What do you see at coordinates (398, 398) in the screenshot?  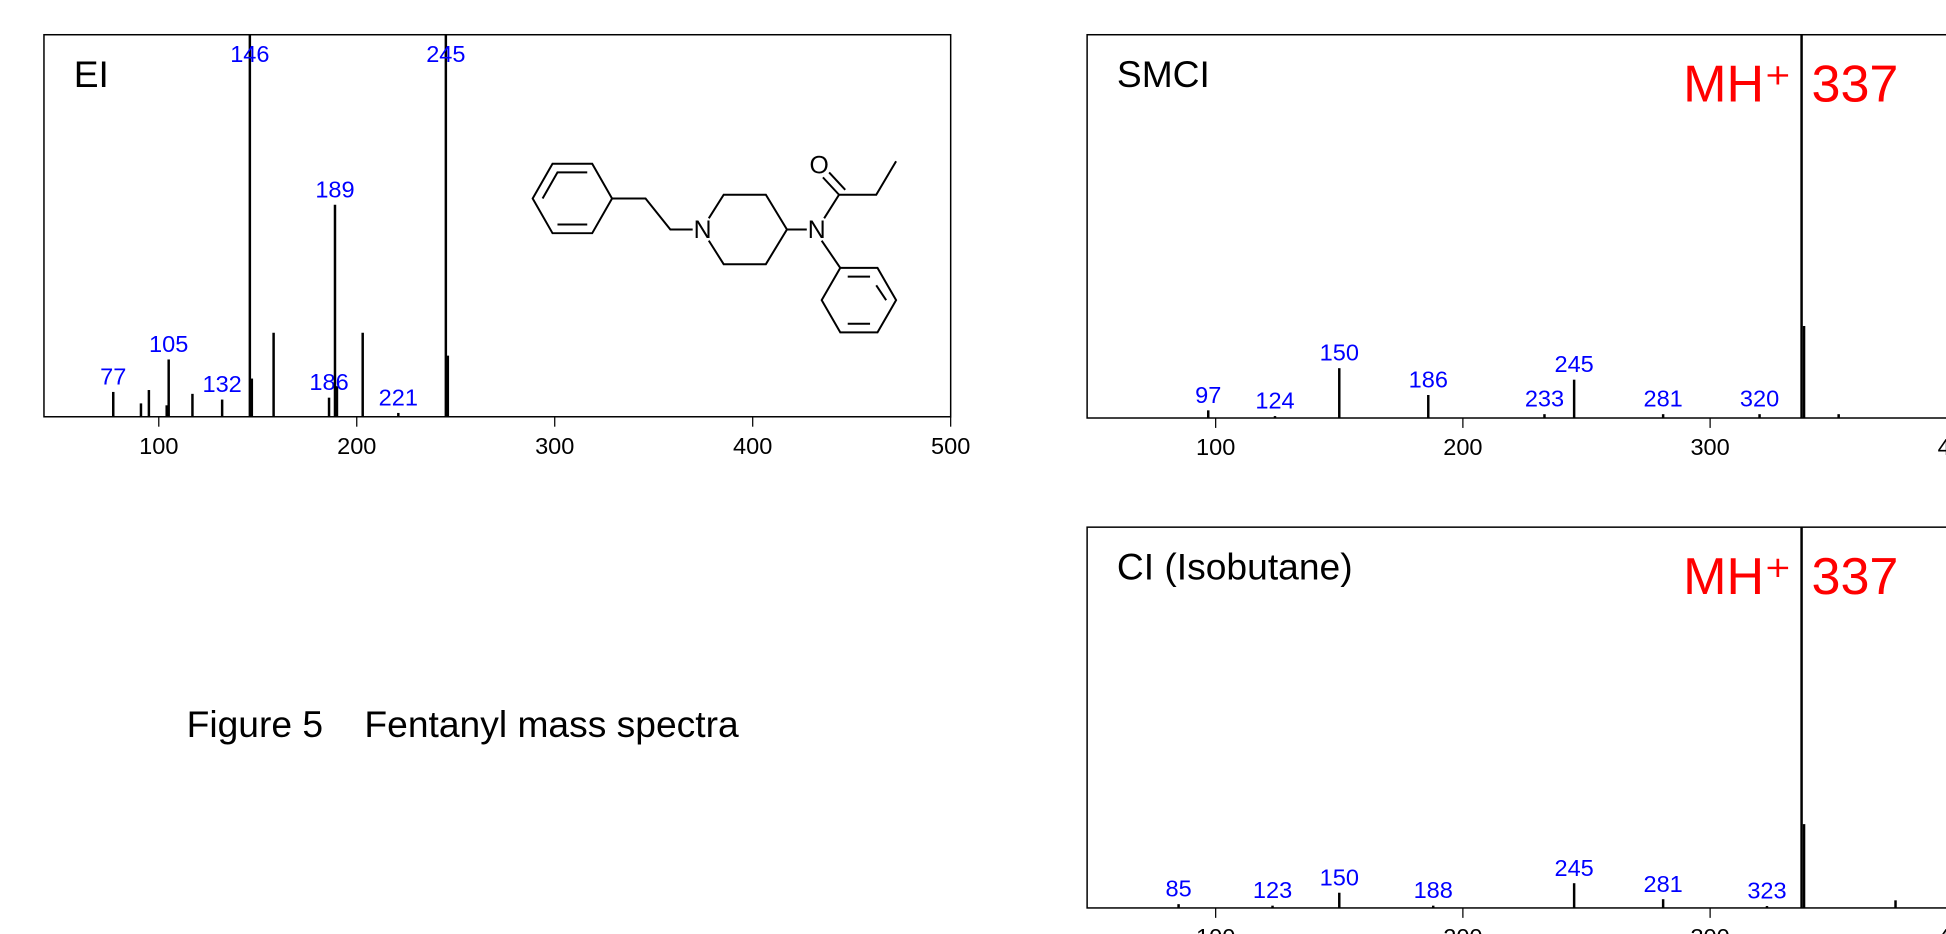 I see `peak-label: 221` at bounding box center [398, 398].